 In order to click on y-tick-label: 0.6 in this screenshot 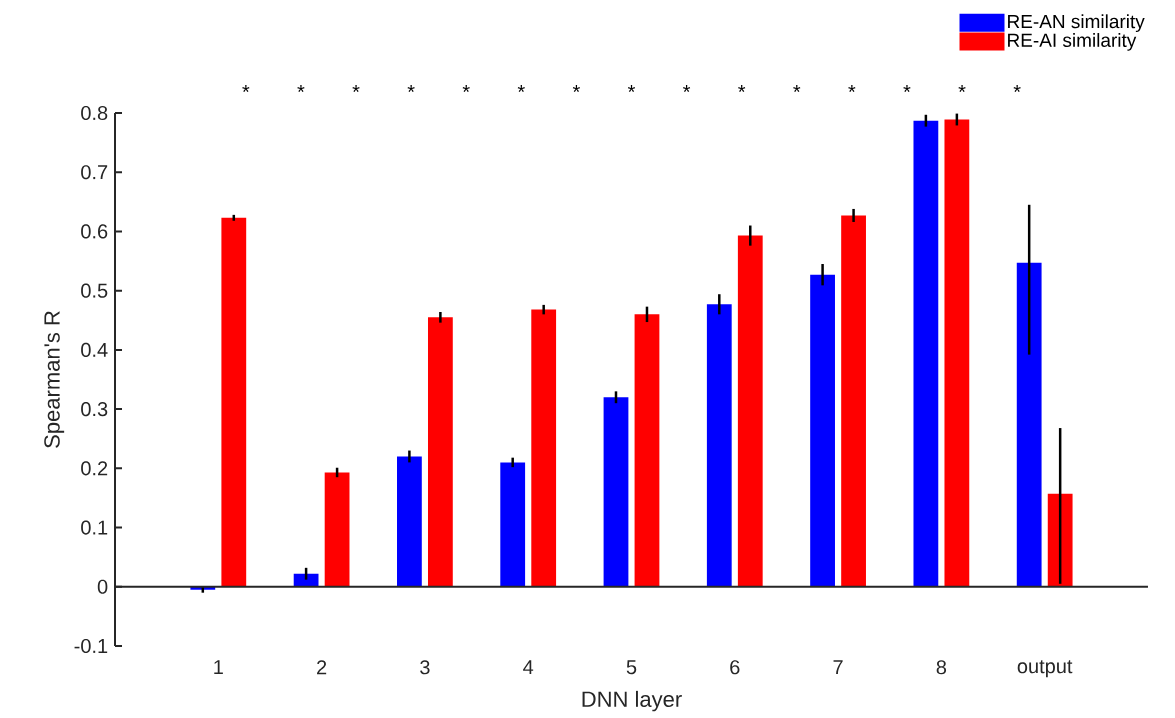, I will do `click(94, 231)`.